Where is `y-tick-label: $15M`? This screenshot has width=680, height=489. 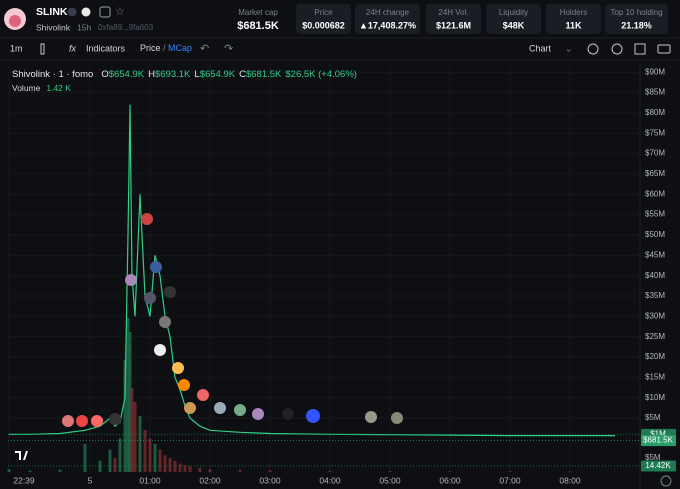 y-tick-label: $15M is located at coordinates (655, 376).